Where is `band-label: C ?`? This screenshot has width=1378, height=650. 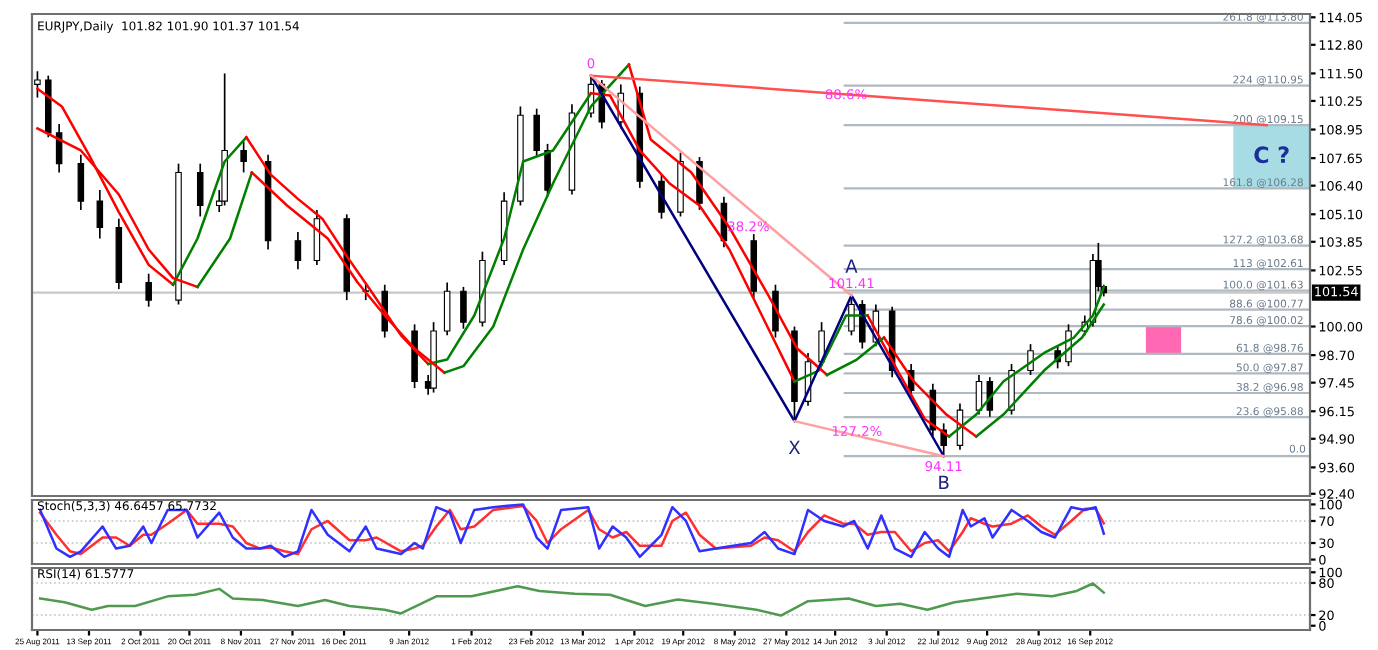 band-label: C ? is located at coordinates (1271, 155).